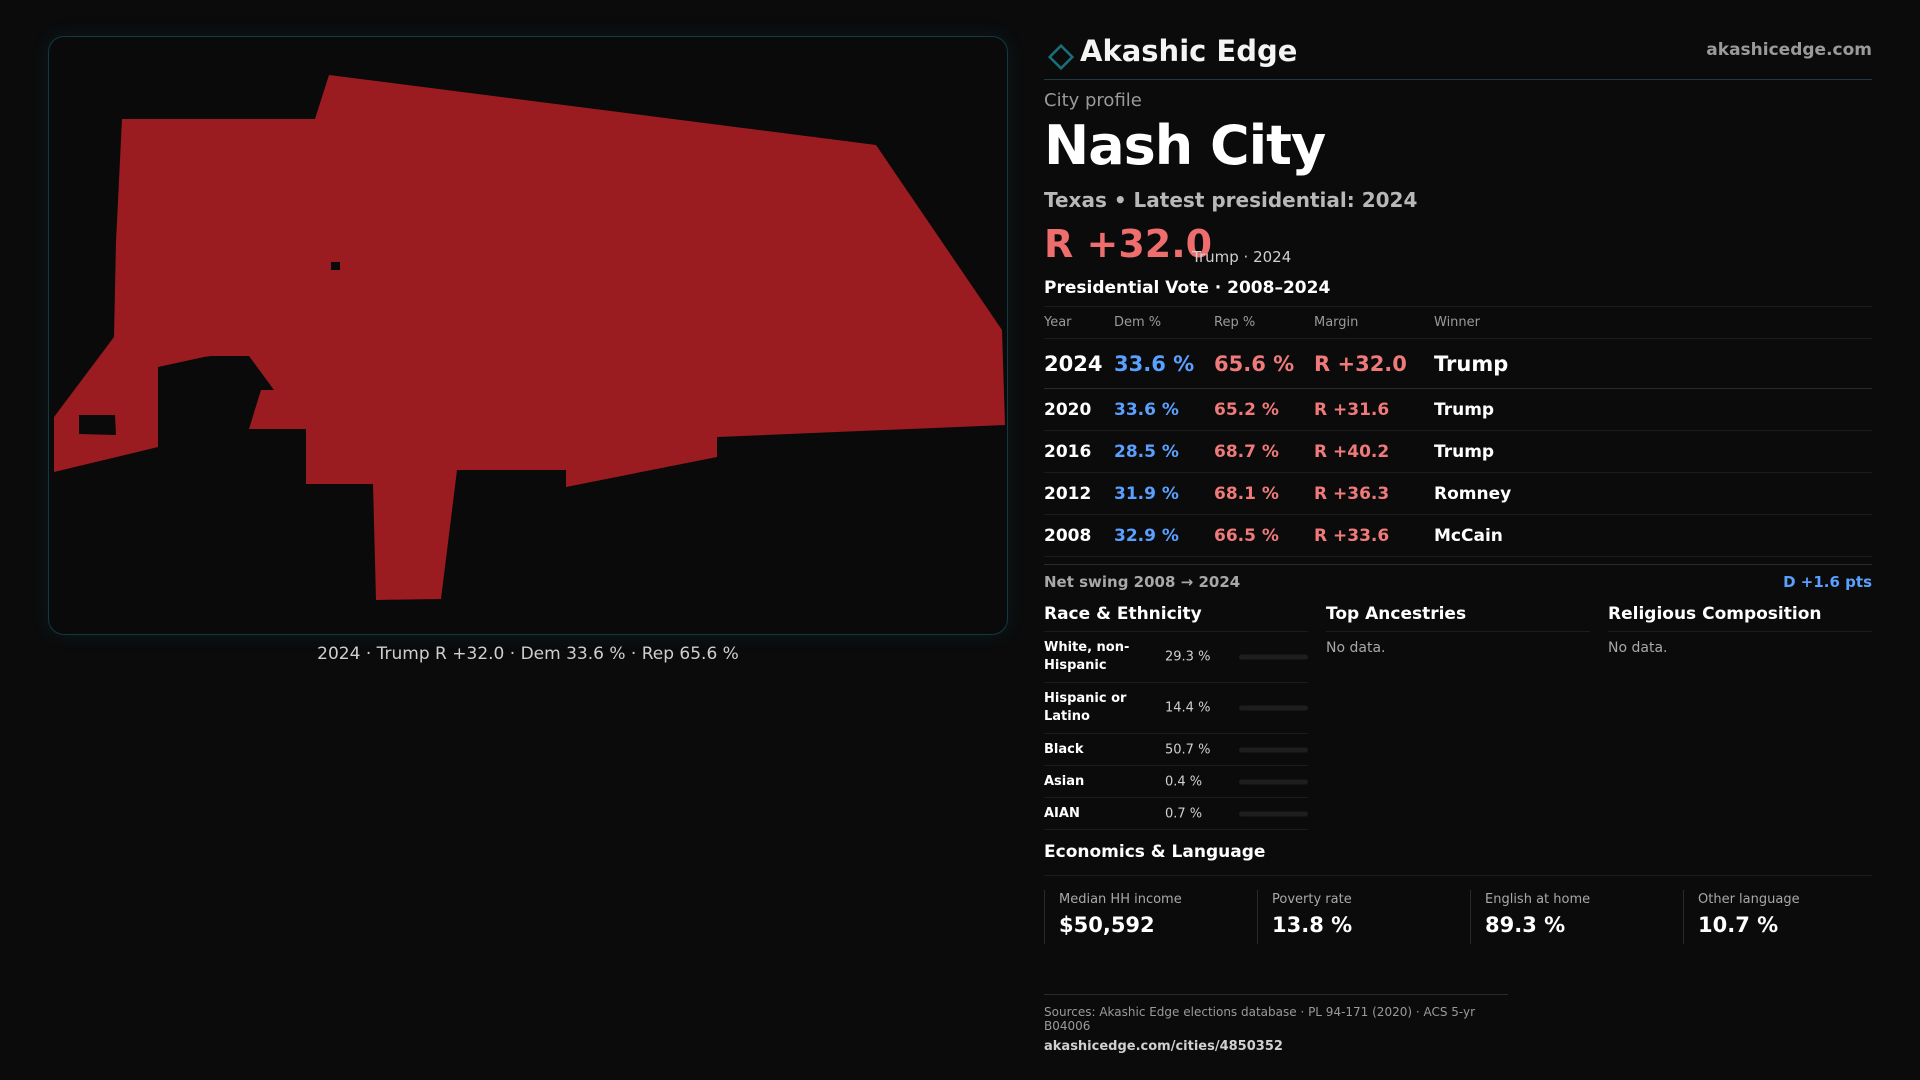 The image size is (1920, 1080). I want to click on race-row-white: White, non-Hispanic 29.3 %, so click(1176, 657).